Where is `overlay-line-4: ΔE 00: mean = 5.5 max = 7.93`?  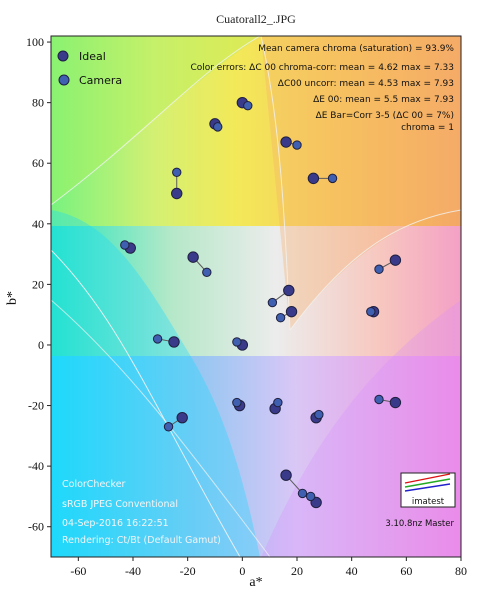 overlay-line-4: ΔE 00: mean = 5.5 max = 7.93 is located at coordinates (383, 100).